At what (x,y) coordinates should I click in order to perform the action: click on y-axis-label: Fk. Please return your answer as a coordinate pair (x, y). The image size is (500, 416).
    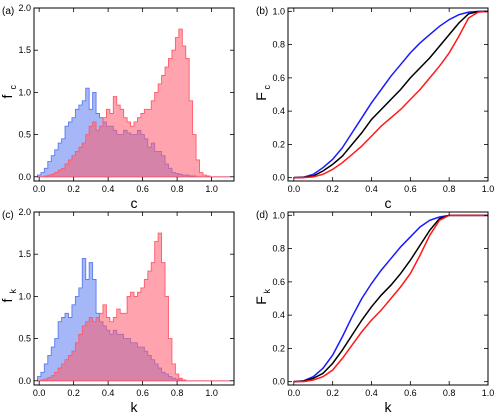
    Looking at the image, I should click on (262, 297).